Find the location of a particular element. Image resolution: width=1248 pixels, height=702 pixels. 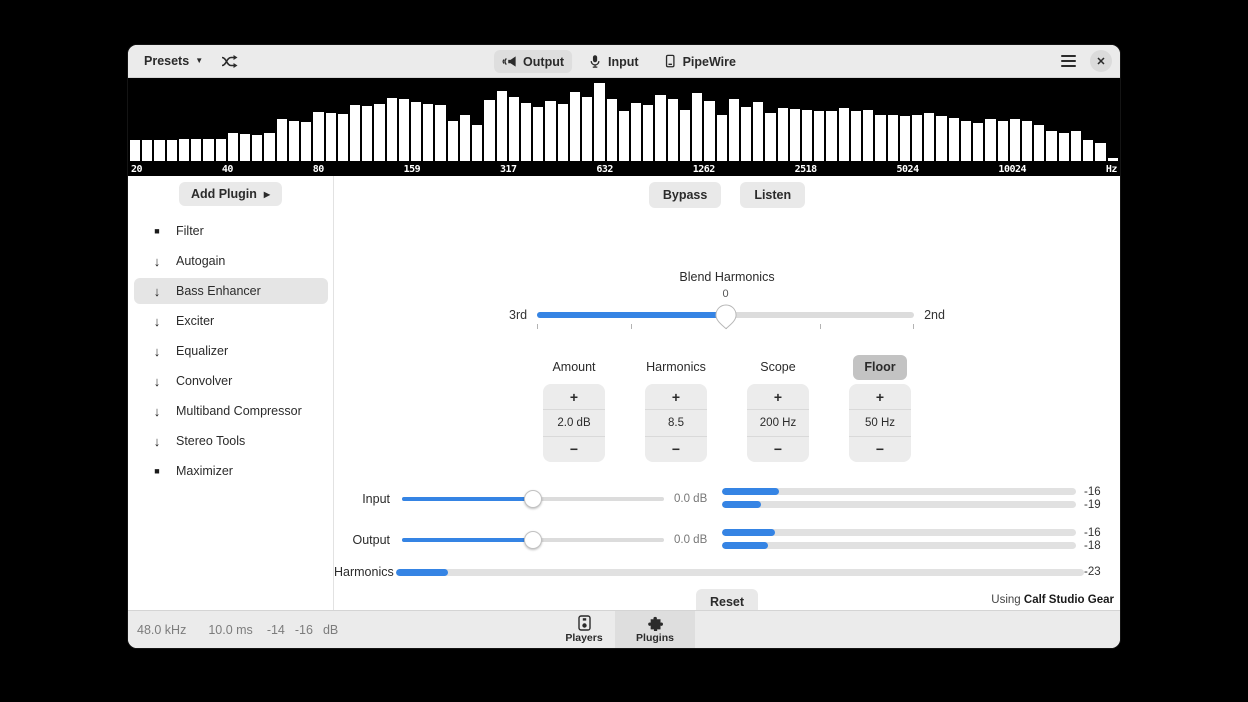

microphone-icon is located at coordinates (595, 61).